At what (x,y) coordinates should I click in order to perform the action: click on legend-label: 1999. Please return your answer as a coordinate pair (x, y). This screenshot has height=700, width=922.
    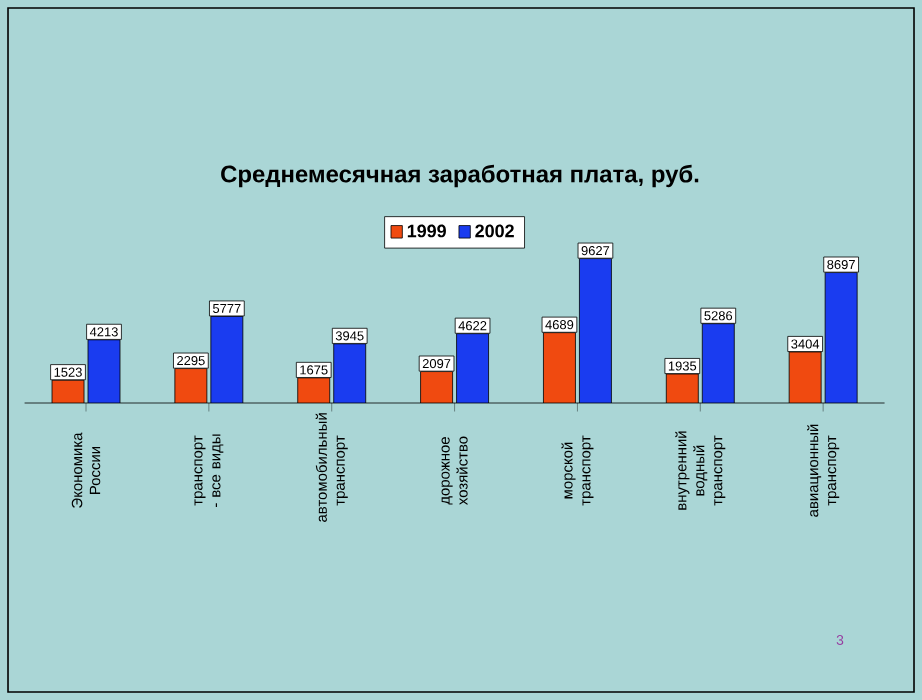
    Looking at the image, I should click on (426, 231).